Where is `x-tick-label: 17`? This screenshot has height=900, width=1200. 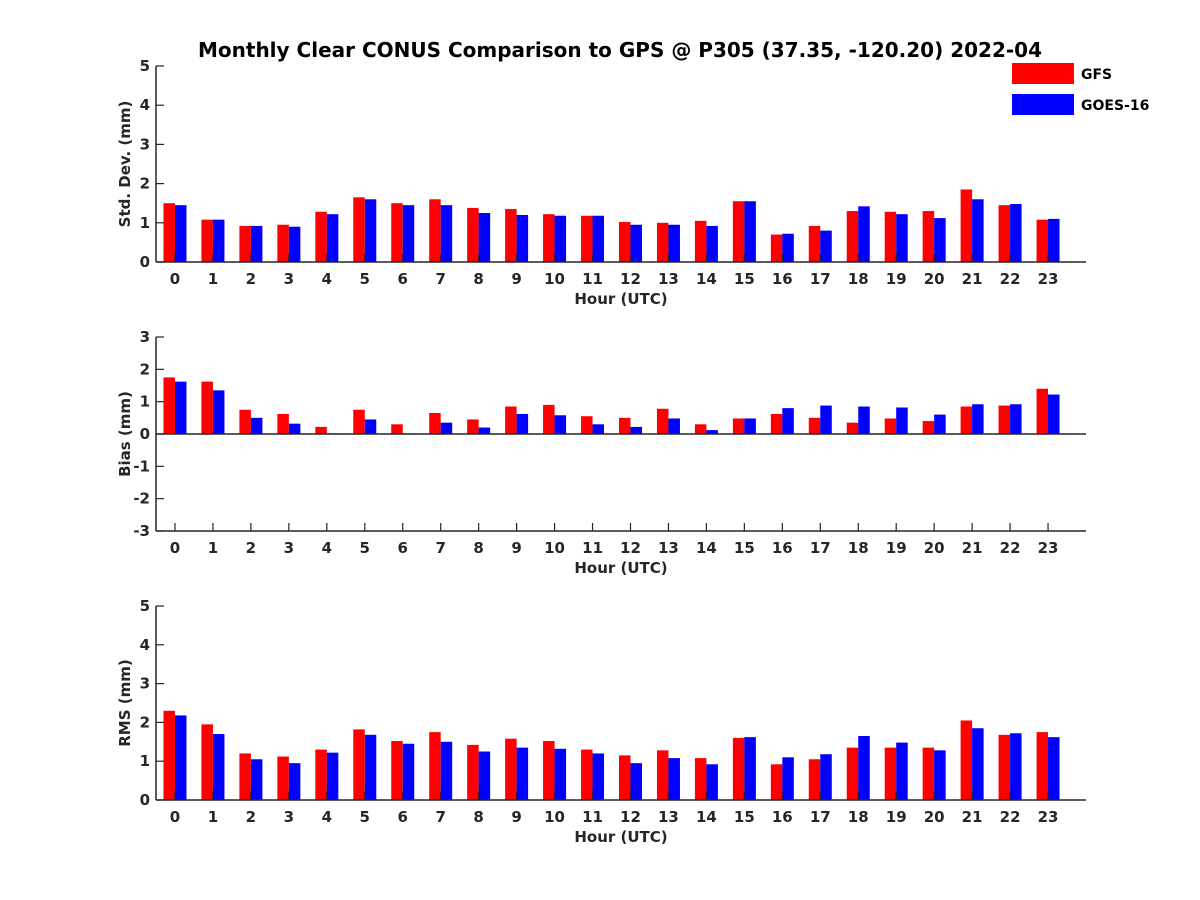 x-tick-label: 17 is located at coordinates (820, 548).